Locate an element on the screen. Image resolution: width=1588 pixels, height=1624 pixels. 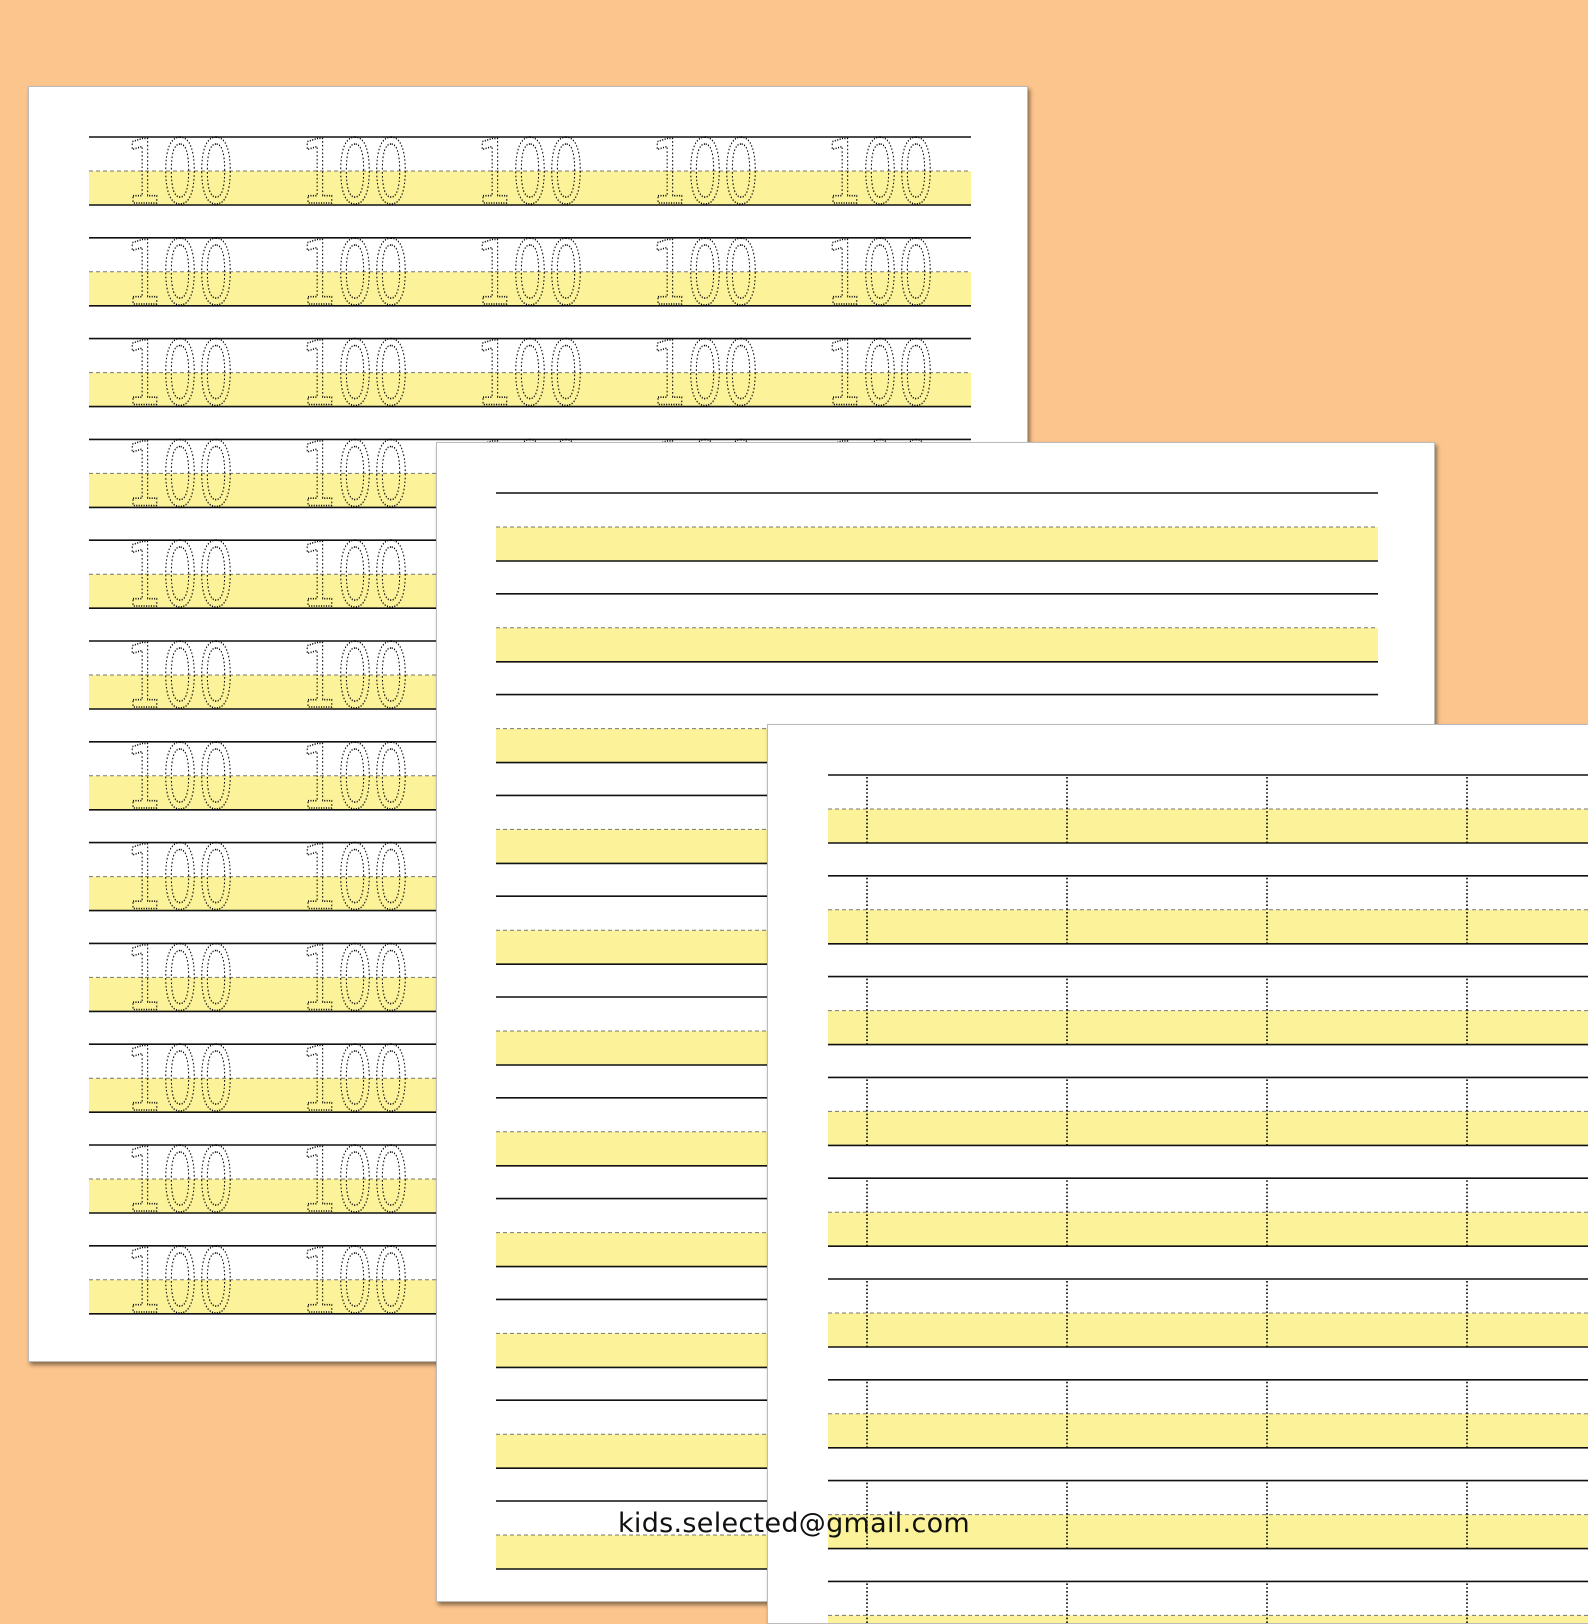
contact-email: kids.selected@gmail.com is located at coordinates (794, 1523).